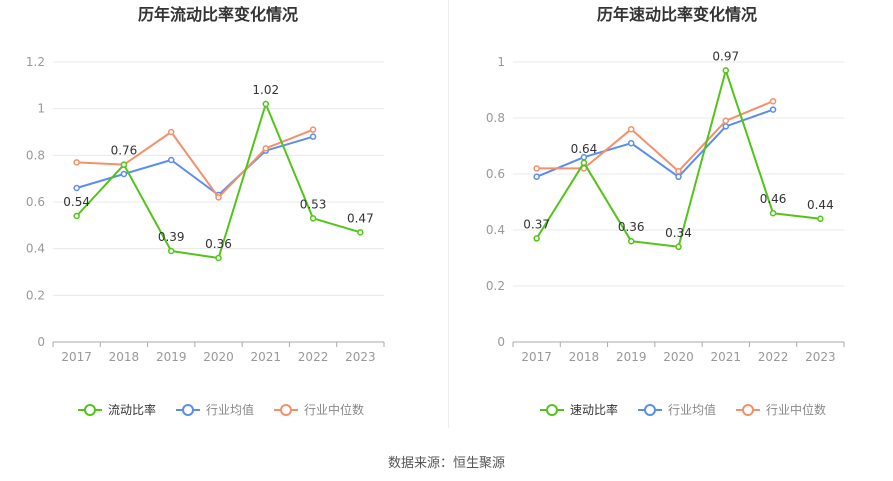 This screenshot has height=481, width=893. What do you see at coordinates (594, 409) in the screenshot?
I see `legend-label: 速动比率` at bounding box center [594, 409].